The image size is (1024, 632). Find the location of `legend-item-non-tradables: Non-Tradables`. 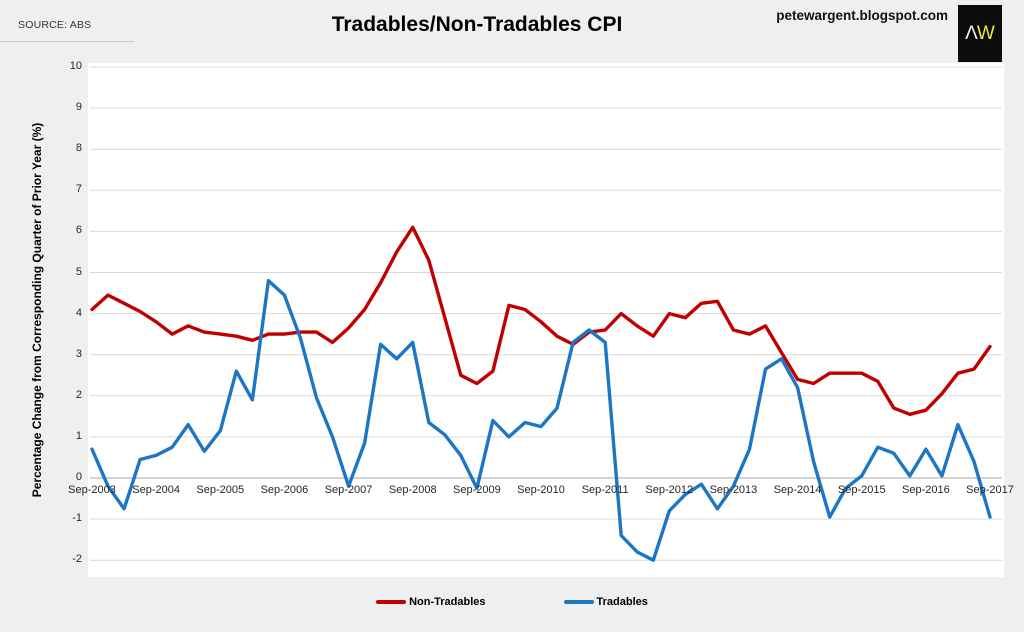

legend-item-non-tradables: Non-Tradables is located at coordinates (431, 602).